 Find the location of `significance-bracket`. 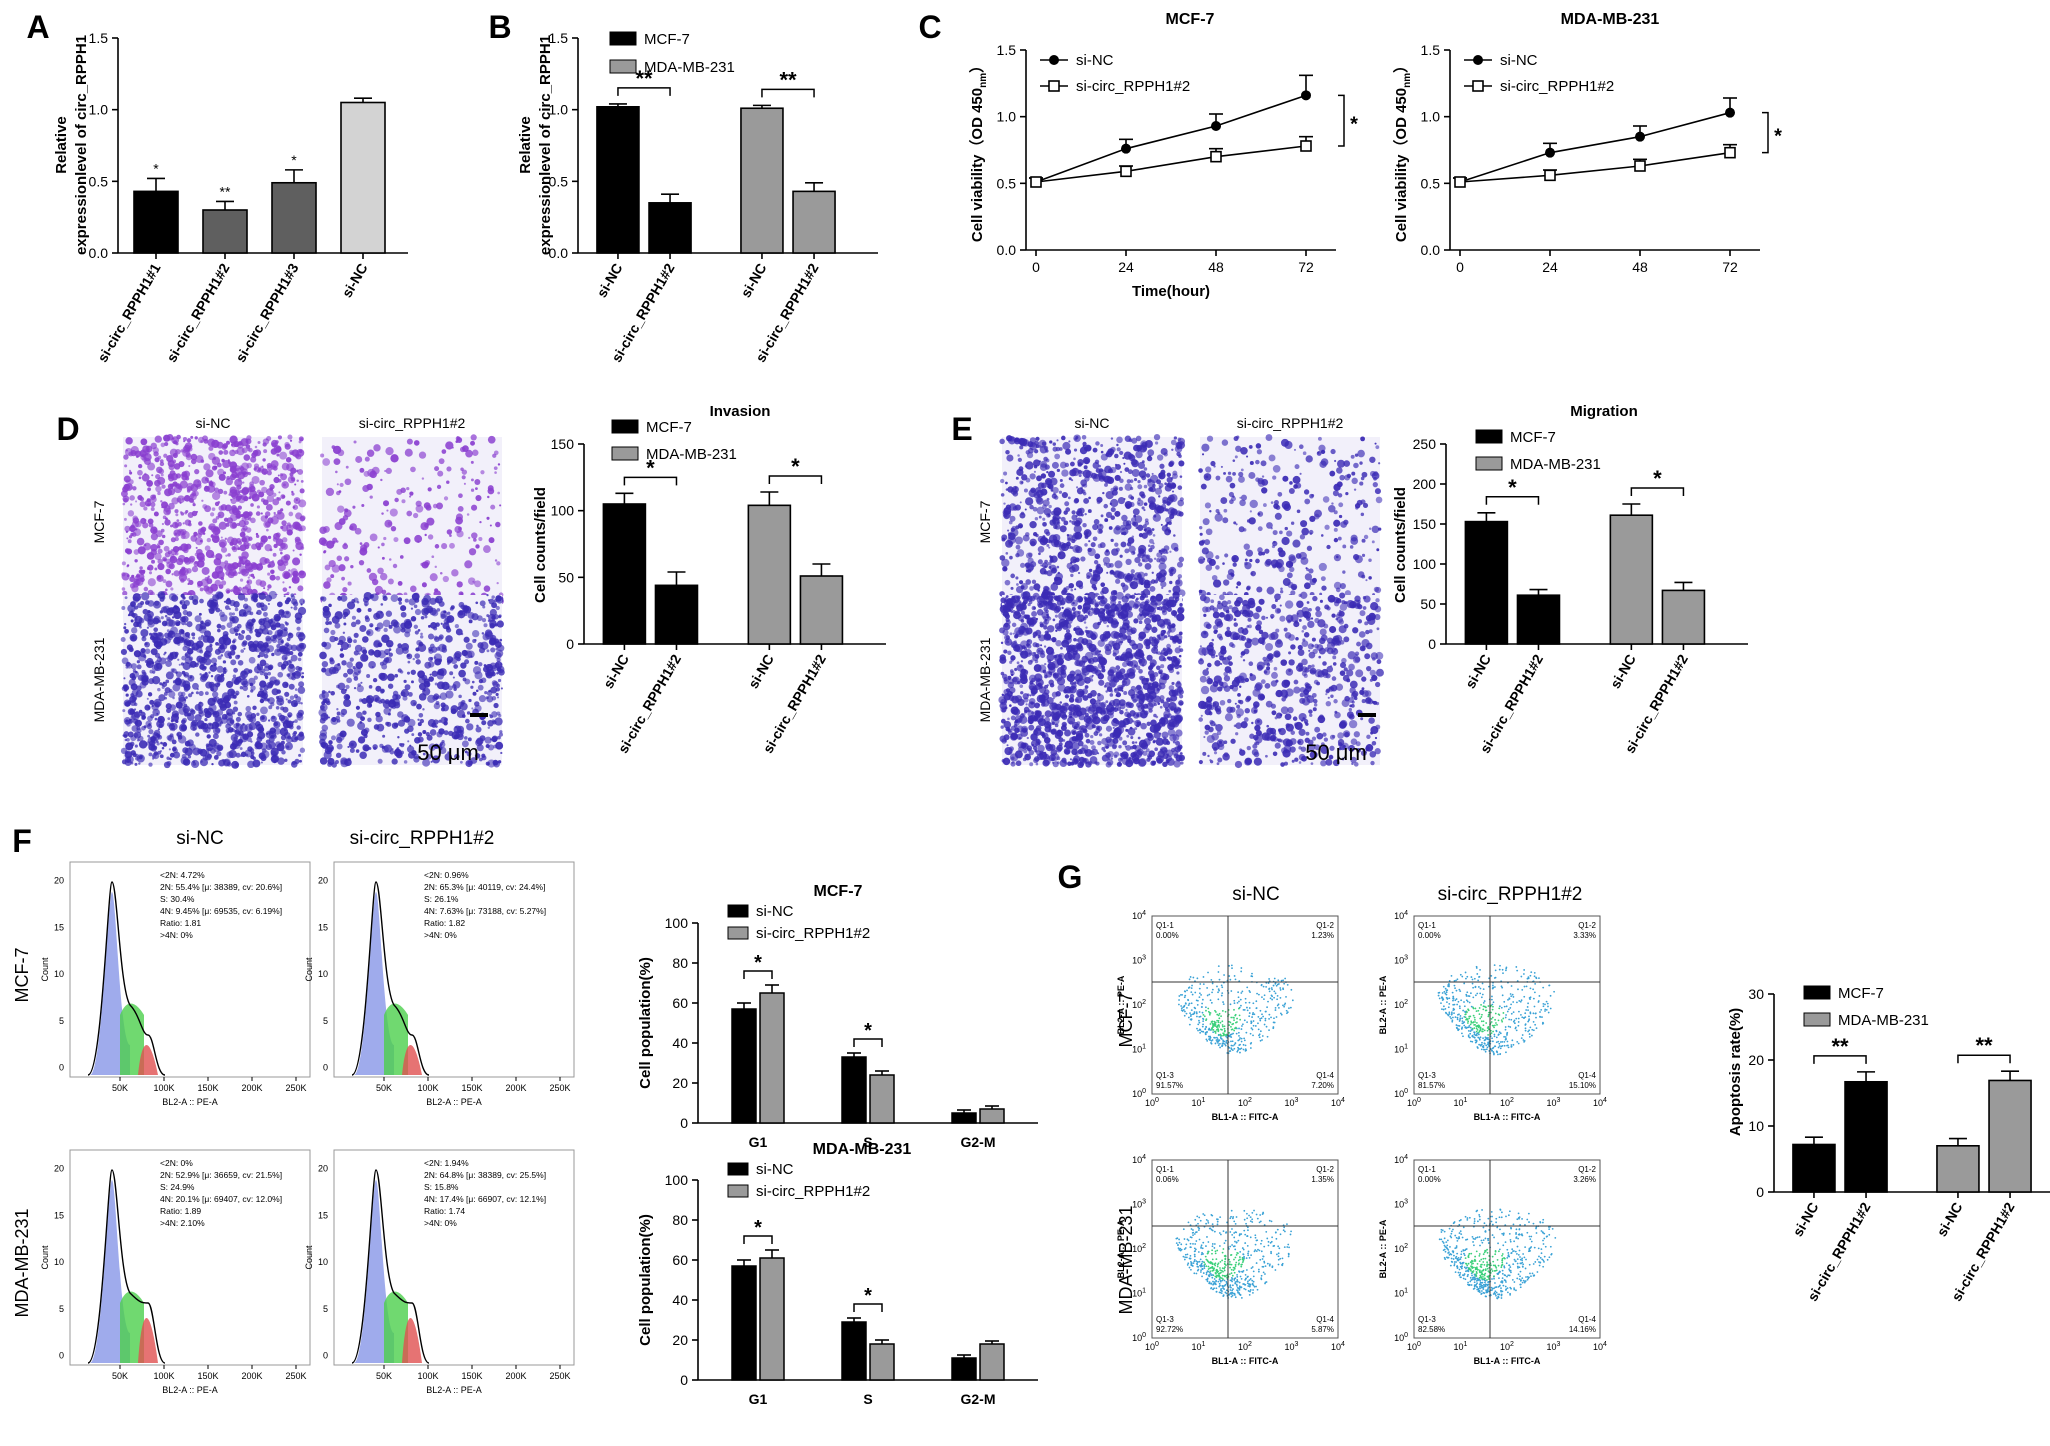

significance-bracket is located at coordinates (644, 91).